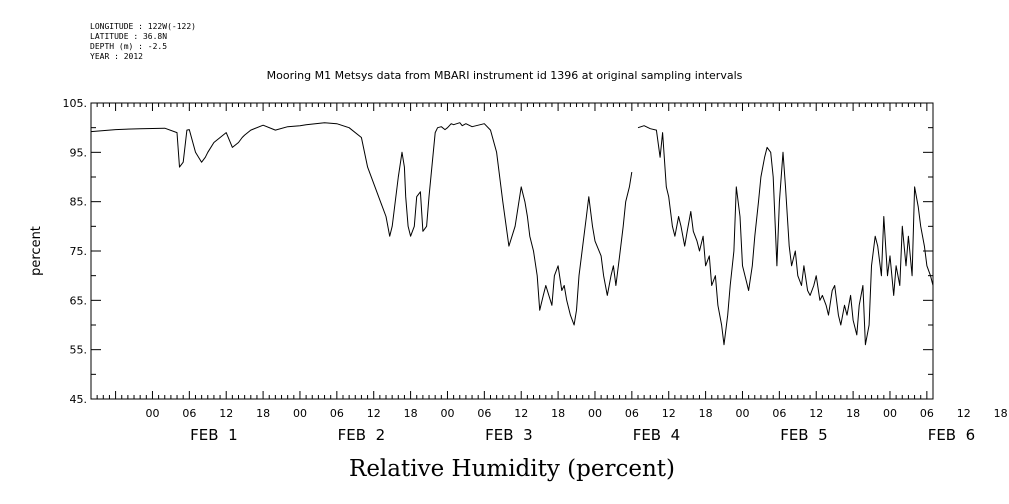 The height and width of the screenshot is (504, 1009). Describe the element at coordinates (951, 435) in the screenshot. I see `day-label: FEB 6` at that location.